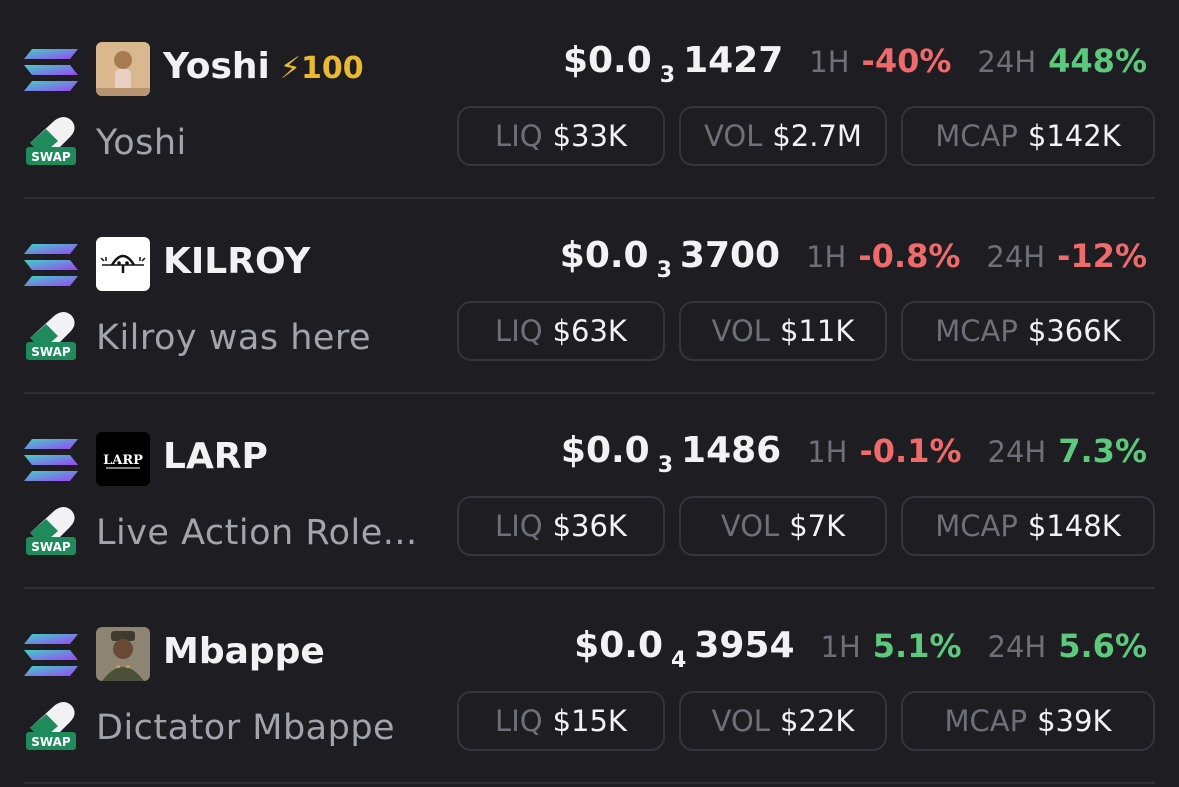  What do you see at coordinates (263, 68) in the screenshot?
I see `token-symbol: Yoshi ⚡100` at bounding box center [263, 68].